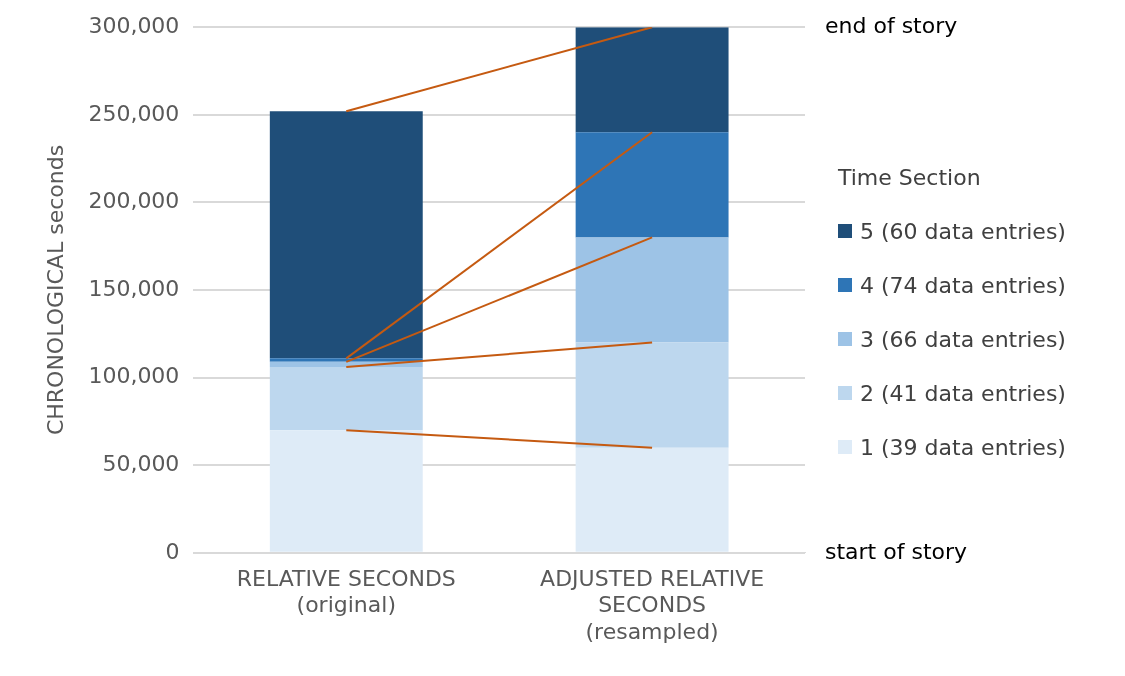  I want to click on x-tick-label: RELATIVE SECONDS (original), so click(346, 591).